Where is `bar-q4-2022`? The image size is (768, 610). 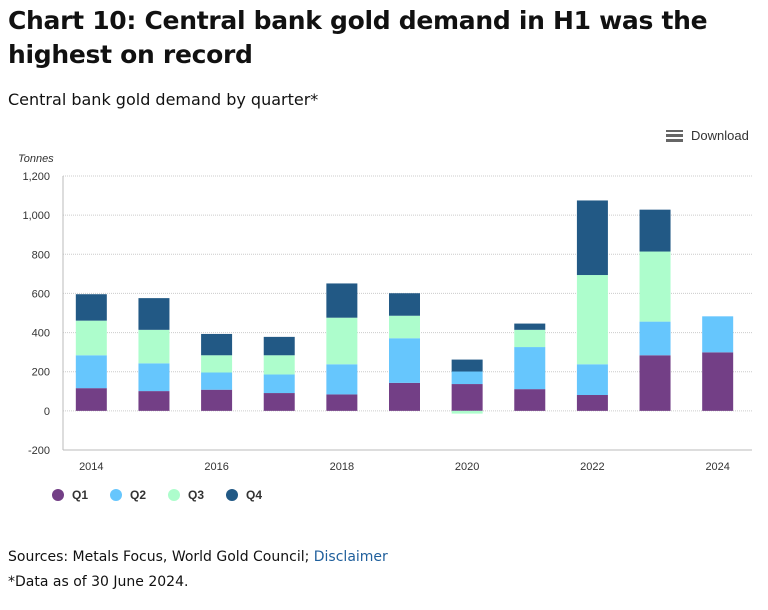
bar-q4-2022 is located at coordinates (592, 238).